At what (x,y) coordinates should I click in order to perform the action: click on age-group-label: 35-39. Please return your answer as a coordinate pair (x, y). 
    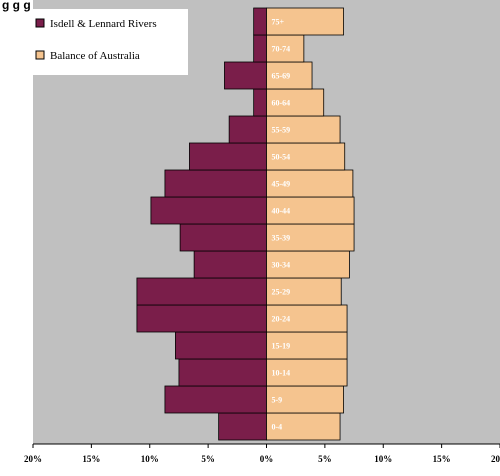
    Looking at the image, I should click on (281, 238).